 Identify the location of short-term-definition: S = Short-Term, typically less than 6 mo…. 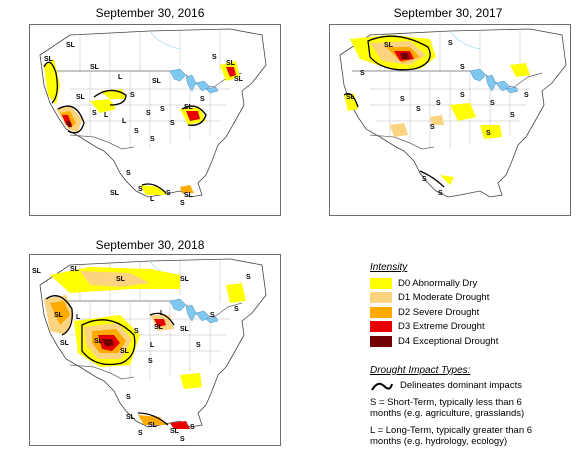
(447, 407).